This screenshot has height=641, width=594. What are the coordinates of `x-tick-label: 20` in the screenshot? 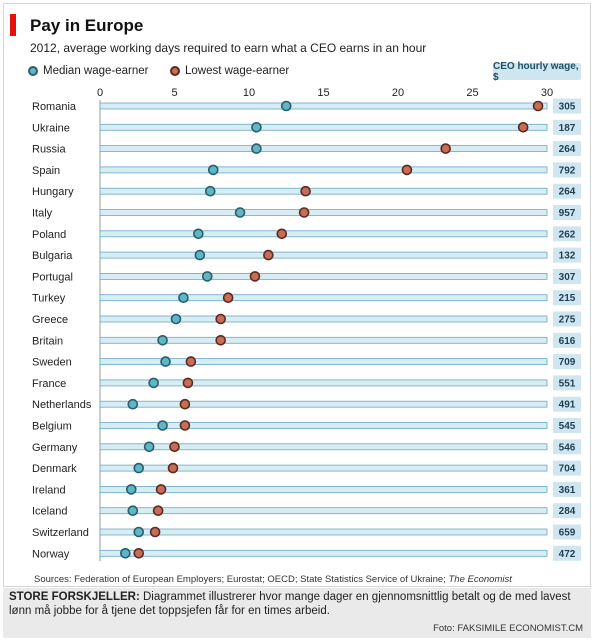 It's located at (398, 93).